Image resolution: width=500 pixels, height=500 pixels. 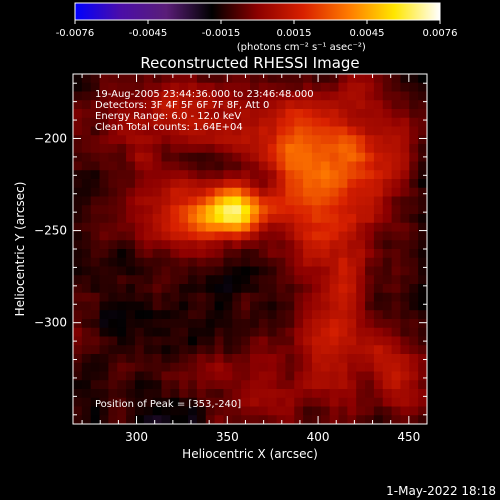 What do you see at coordinates (50, 323) in the screenshot?
I see `y-tick-label: −300` at bounding box center [50, 323].